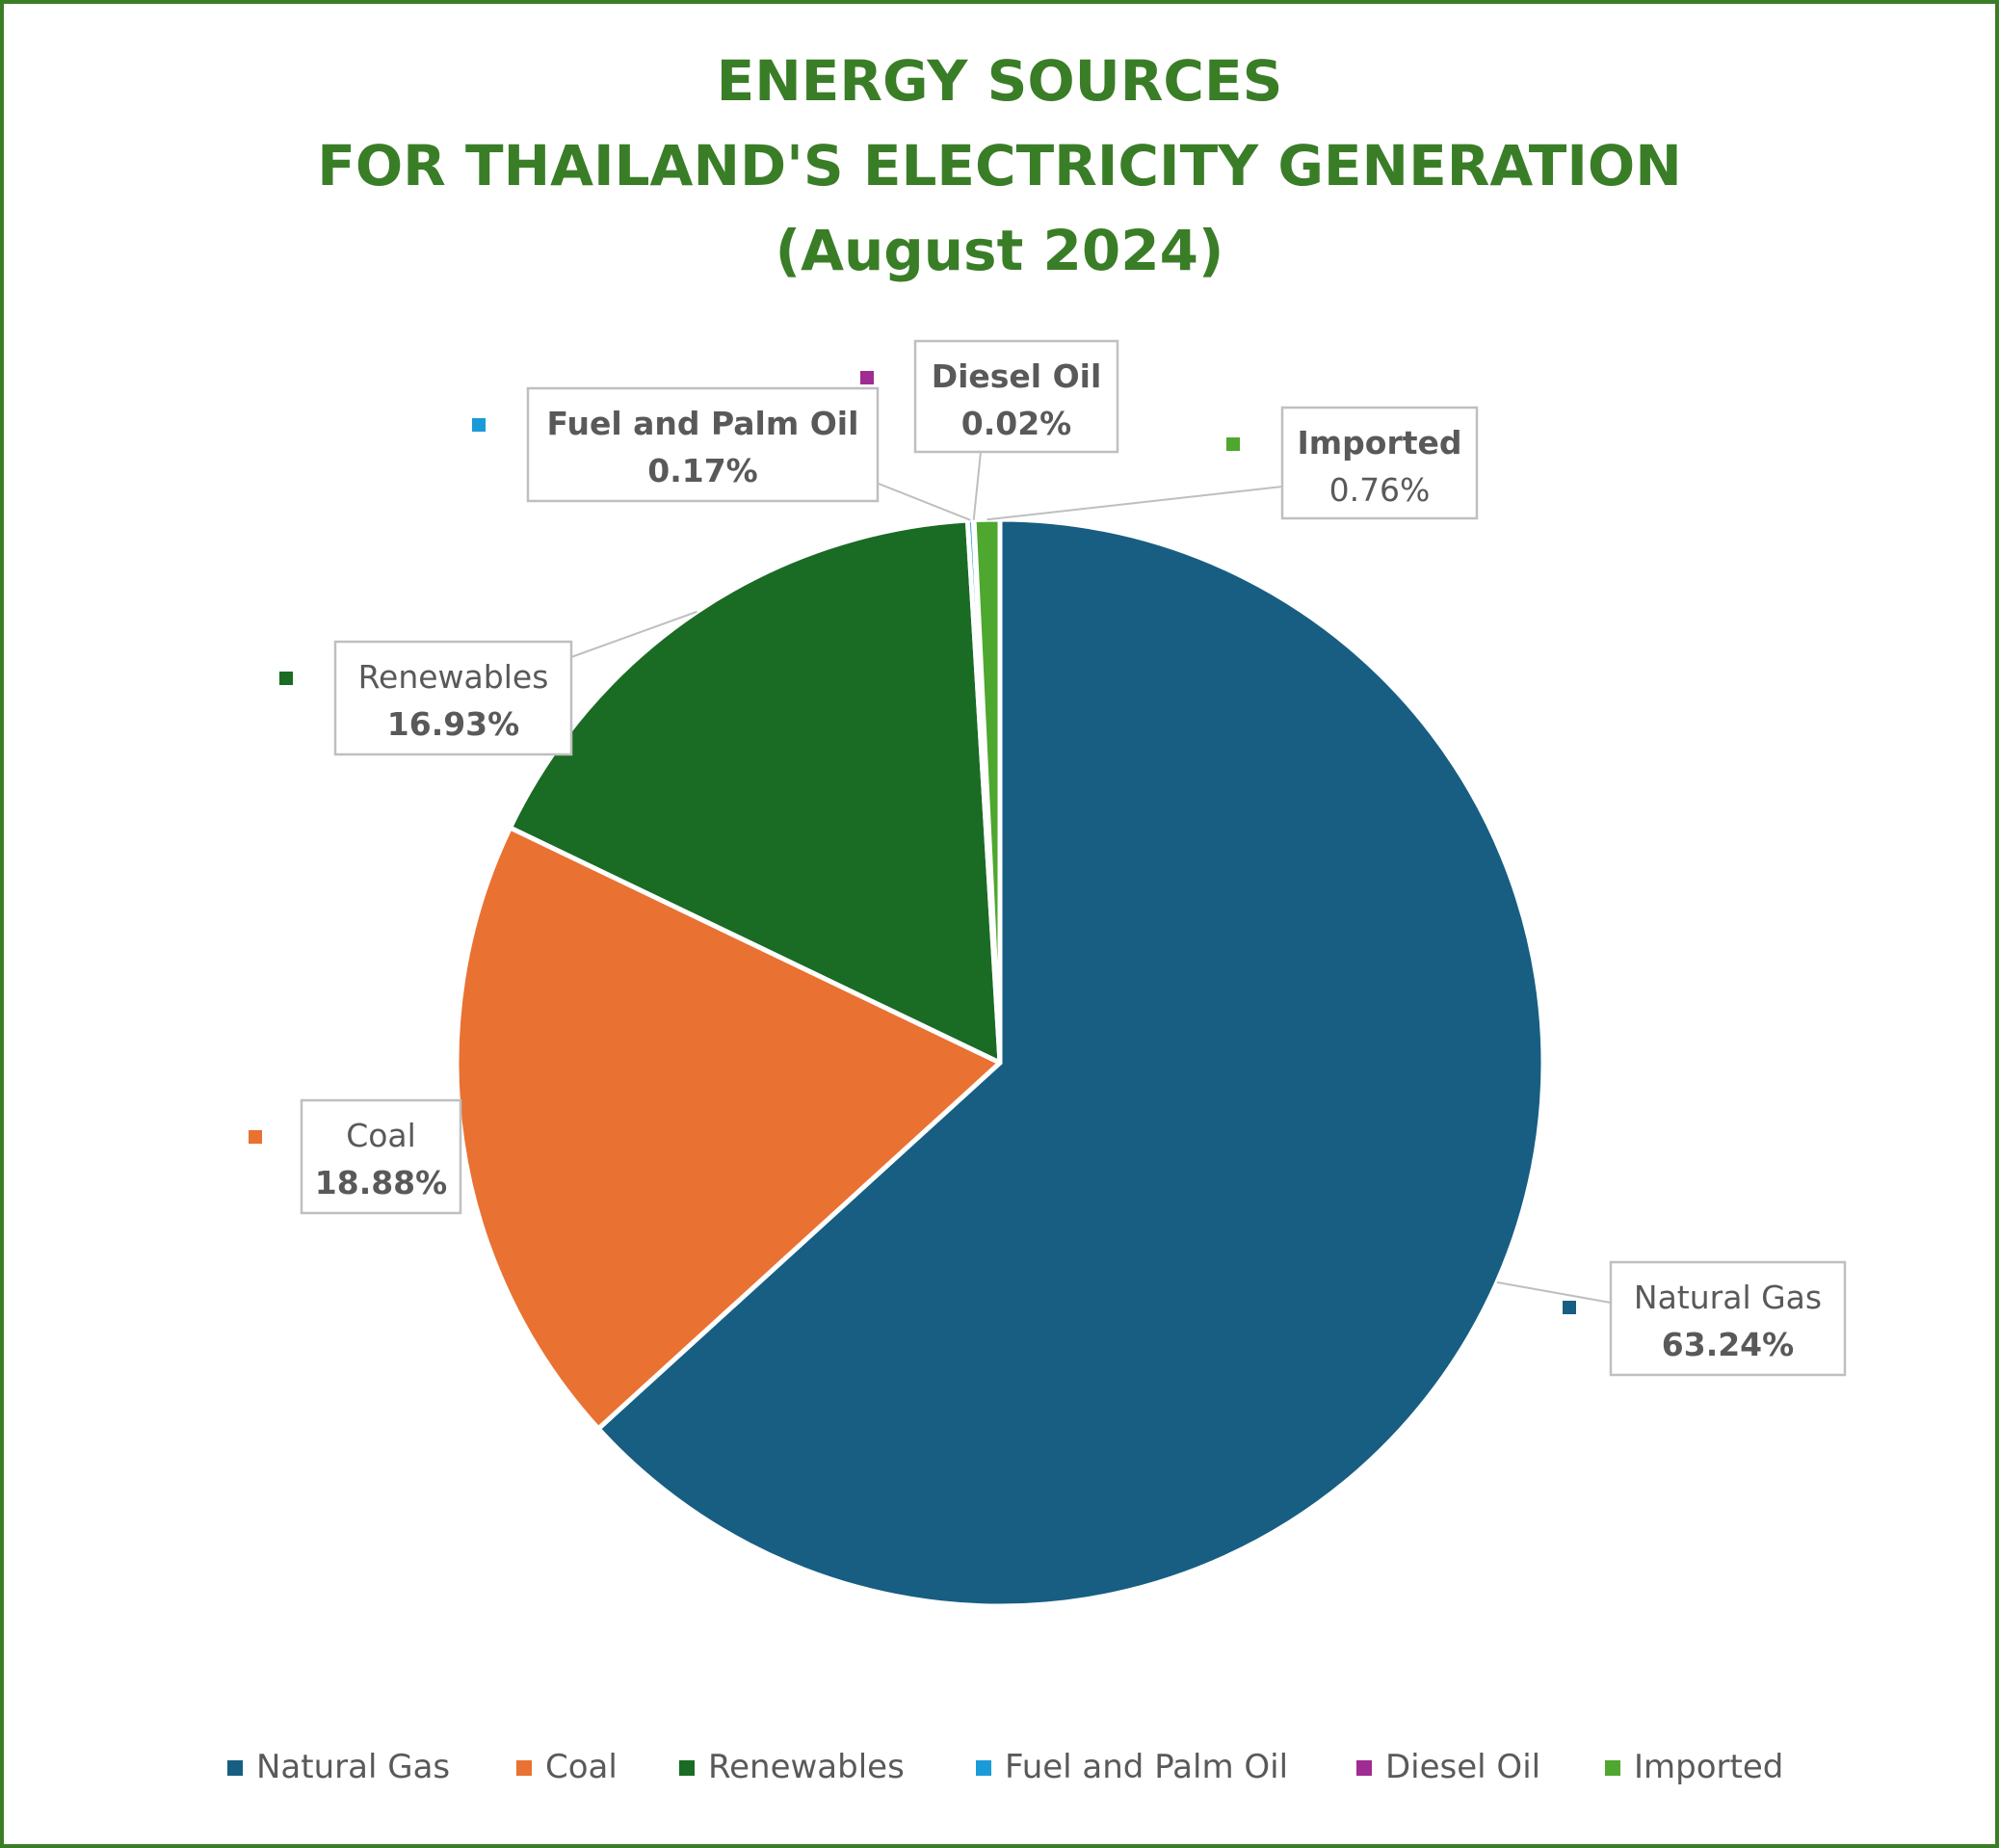 This screenshot has width=1999, height=1848. What do you see at coordinates (729, 1128) in the screenshot?
I see `pie-slice-coal` at bounding box center [729, 1128].